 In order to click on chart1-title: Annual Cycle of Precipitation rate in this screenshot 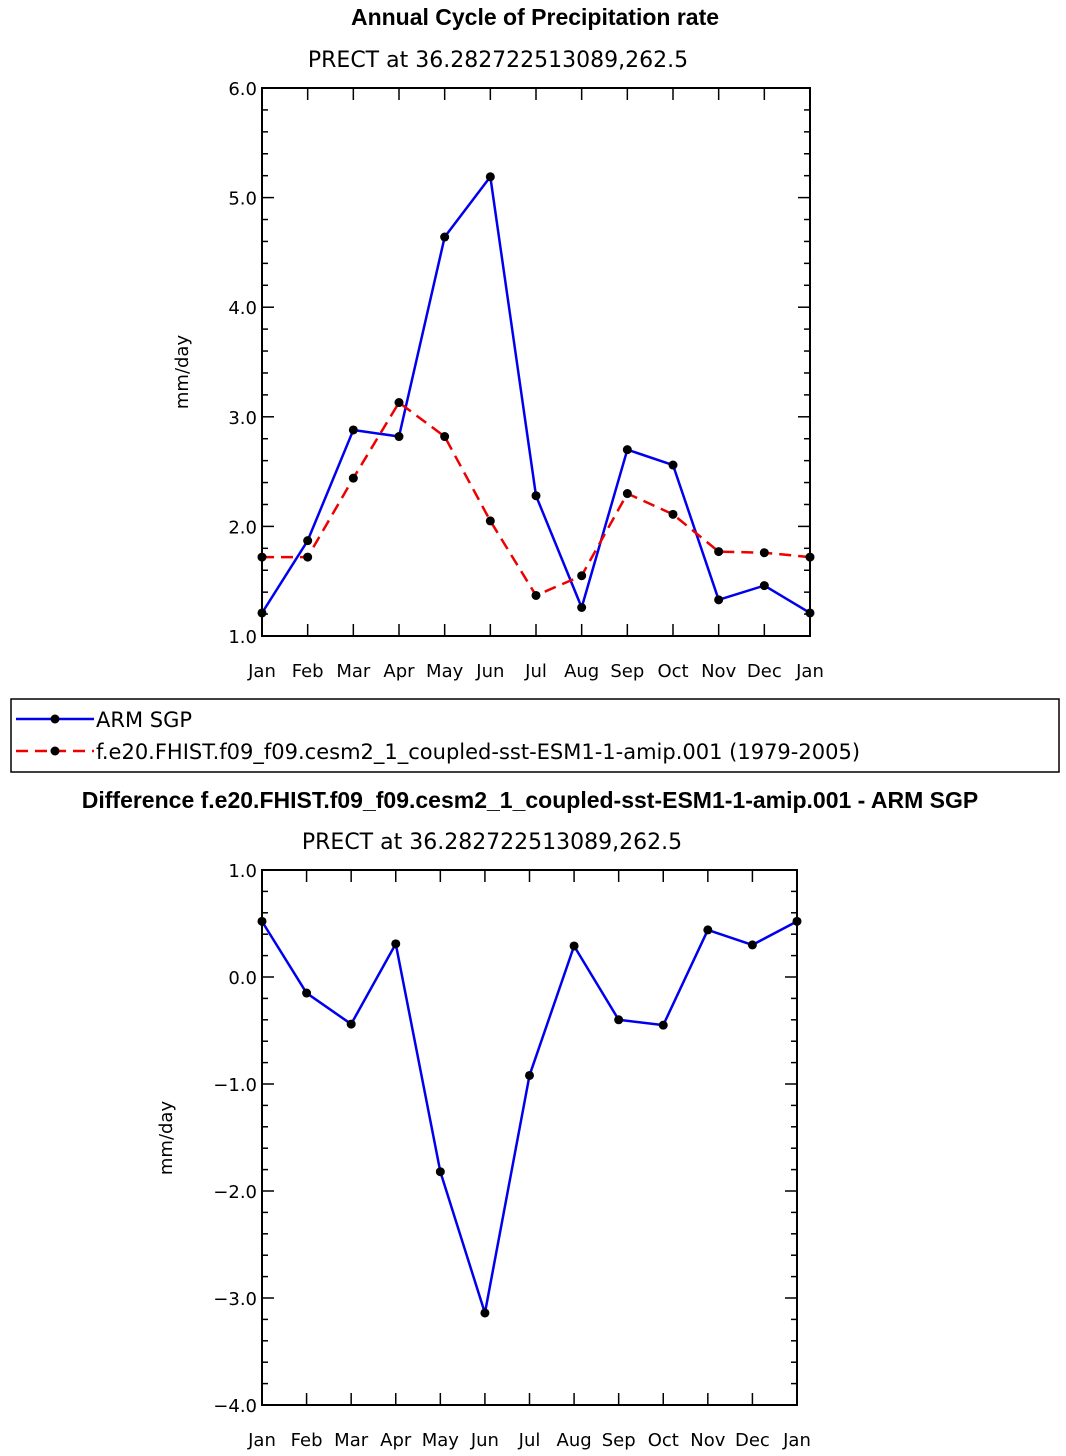, I will do `click(535, 17)`.